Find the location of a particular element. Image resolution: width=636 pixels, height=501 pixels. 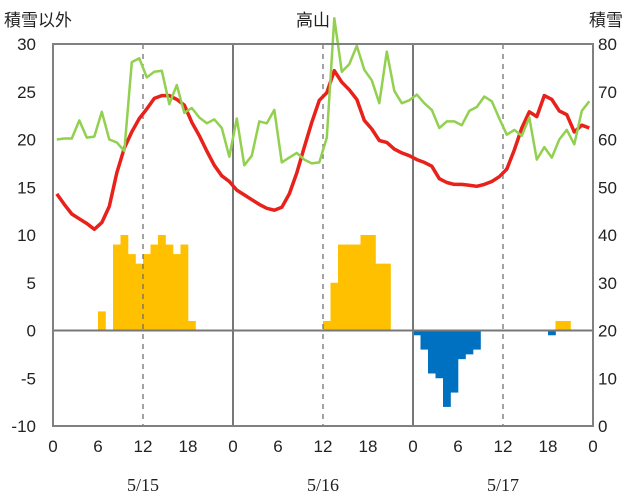

right-tick-label-8: 0 is located at coordinates (602, 426).